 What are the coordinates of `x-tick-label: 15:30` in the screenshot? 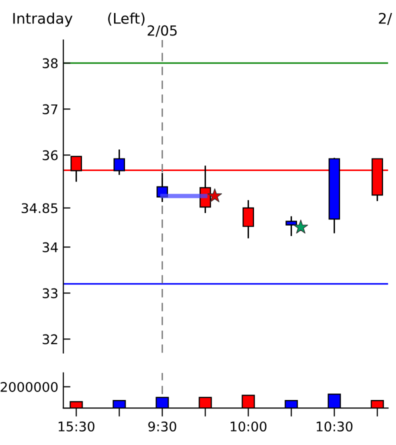 It's located at (76, 426).